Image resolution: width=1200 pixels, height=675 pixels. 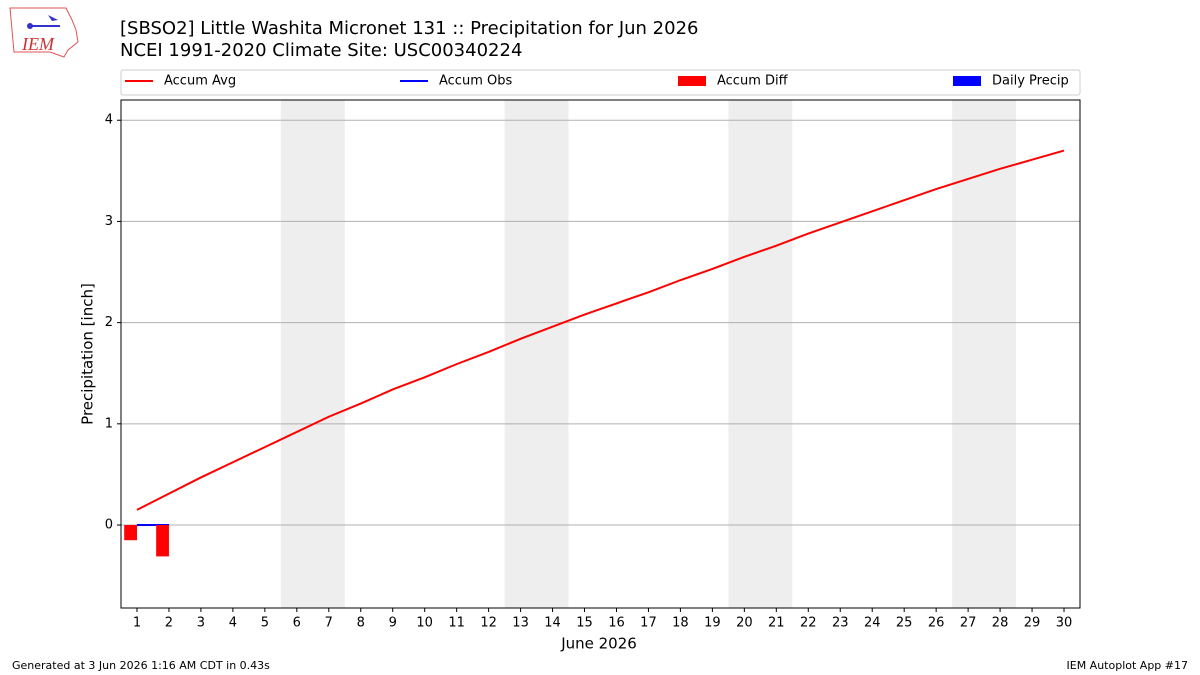 I want to click on x-tick-label: 10, so click(x=424, y=623).